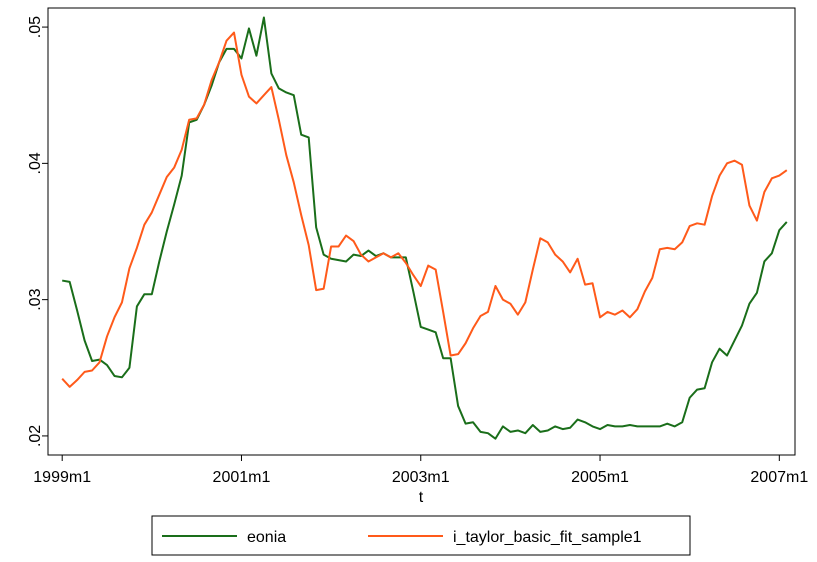  Describe the element at coordinates (35, 27) in the screenshot. I see `y-tick-label: .05` at that location.